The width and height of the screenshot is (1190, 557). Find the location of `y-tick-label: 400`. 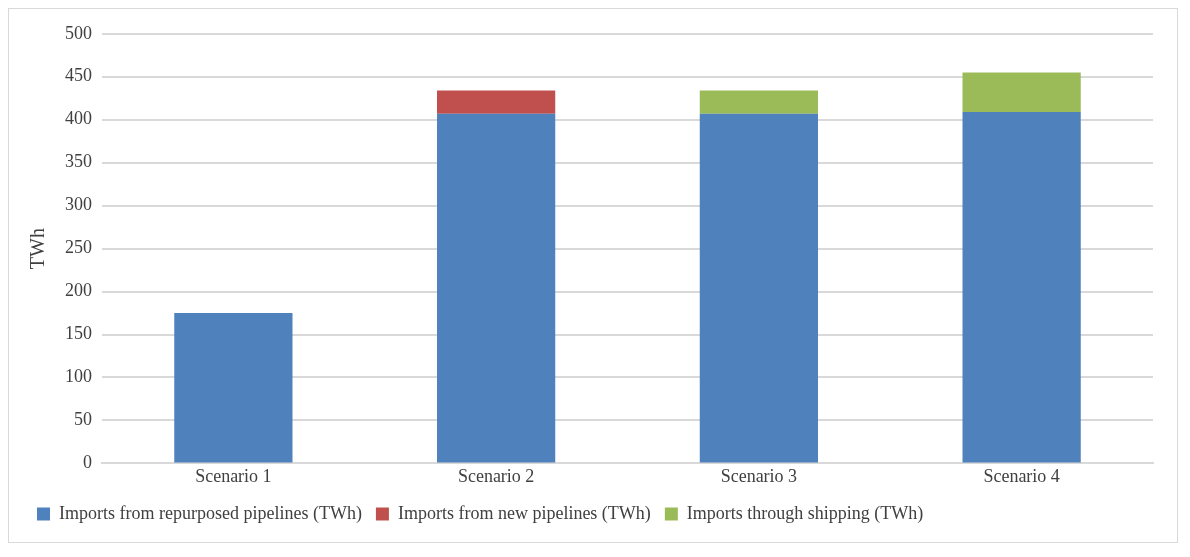

y-tick-label: 400 is located at coordinates (78, 118).